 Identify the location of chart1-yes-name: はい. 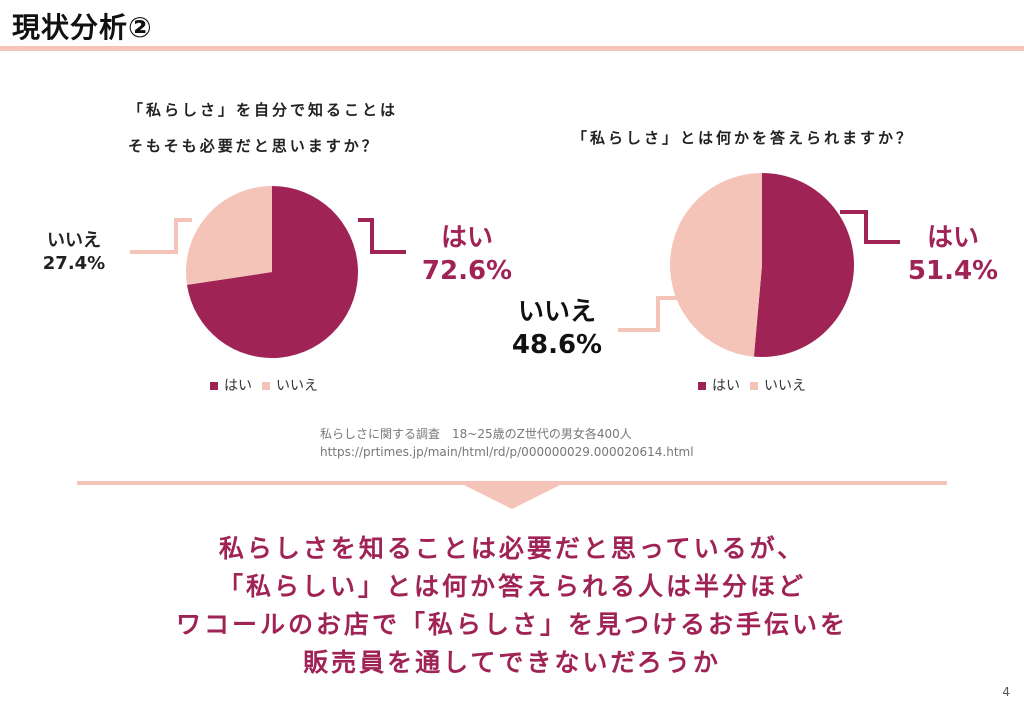
(466, 238).